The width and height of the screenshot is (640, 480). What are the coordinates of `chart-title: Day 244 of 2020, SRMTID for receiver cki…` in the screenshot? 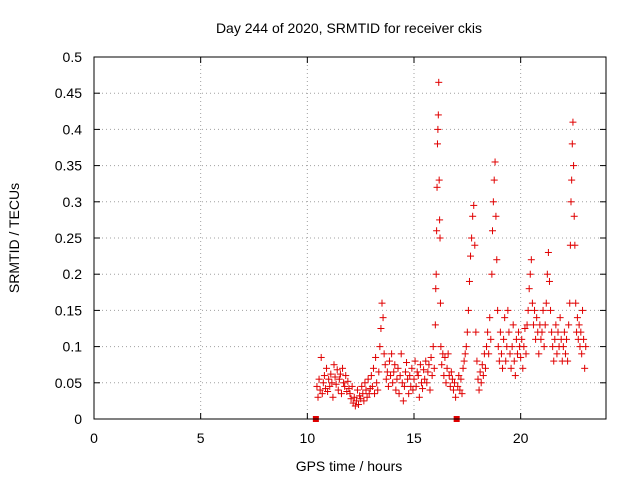 It's located at (349, 28).